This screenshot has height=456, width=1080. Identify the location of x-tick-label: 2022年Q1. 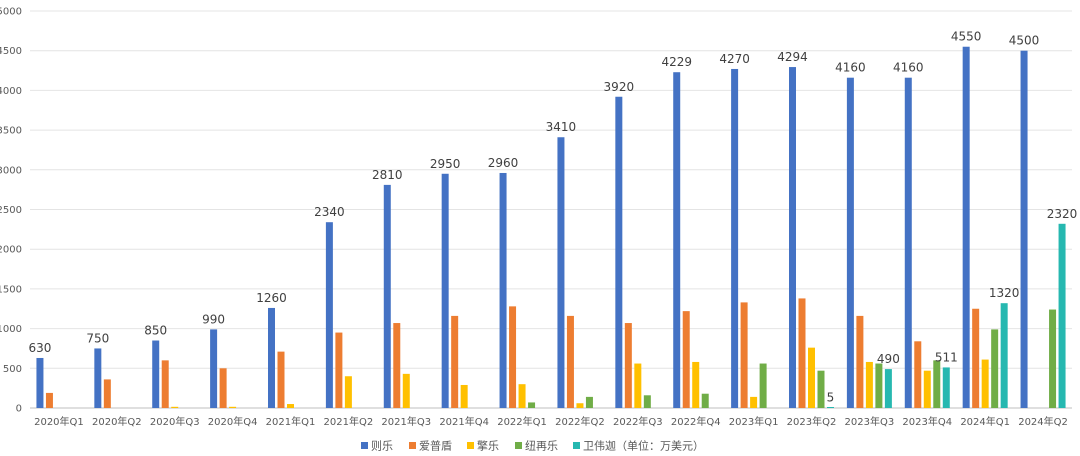
(522, 421).